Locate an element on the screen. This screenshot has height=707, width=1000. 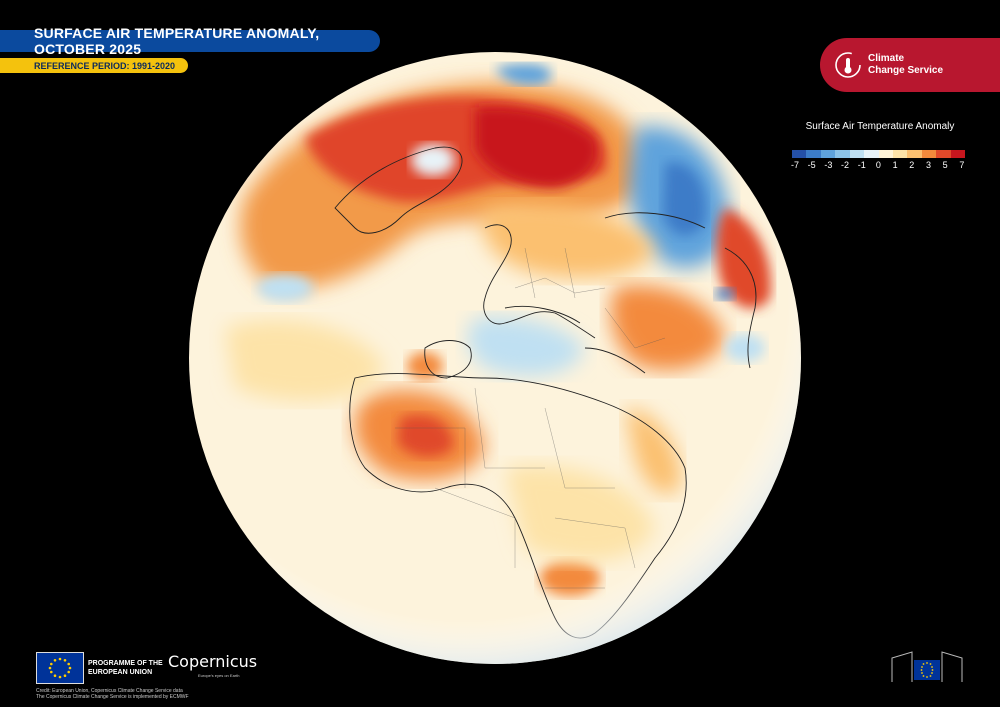
legend-title: Surface Air Temperature Anomaly is located at coordinates (880, 126).